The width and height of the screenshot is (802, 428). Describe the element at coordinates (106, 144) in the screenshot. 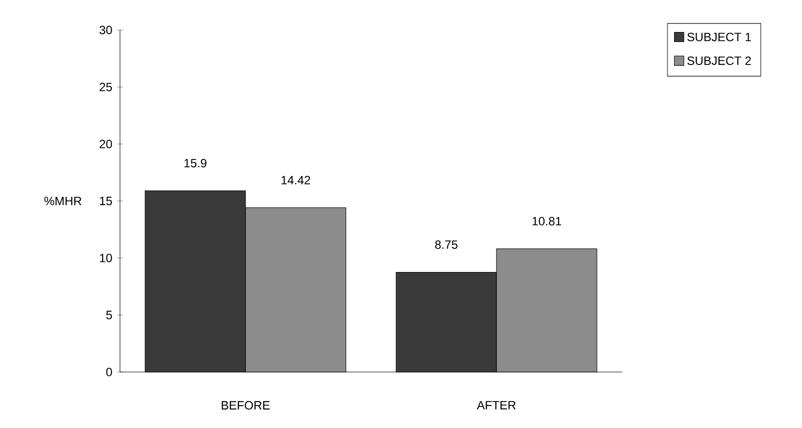

I see `y-tick-label: 20` at that location.